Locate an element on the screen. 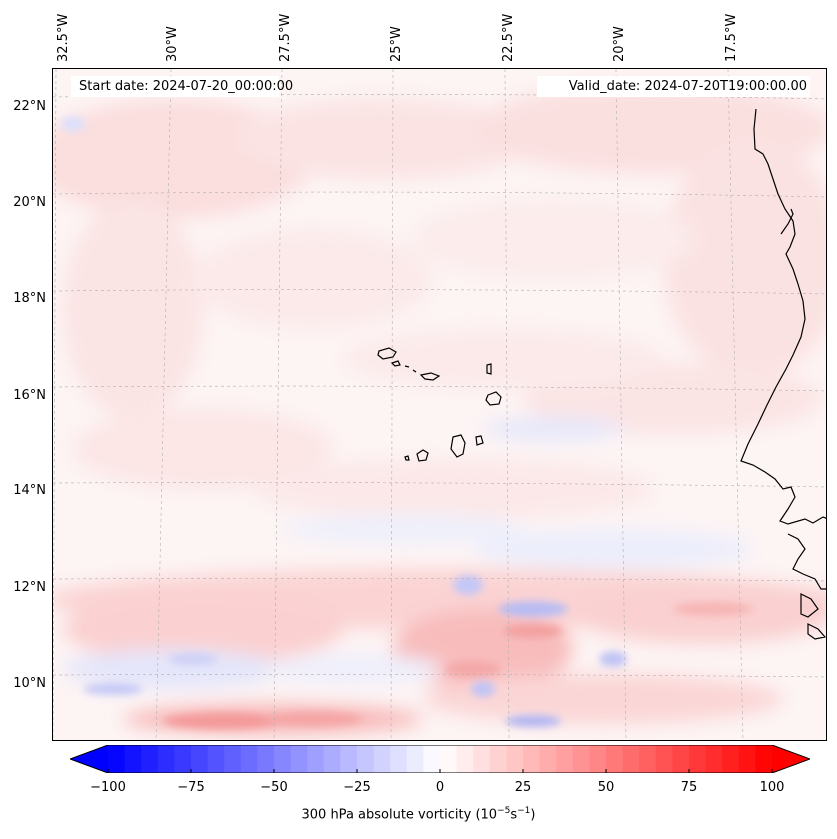 This screenshot has width=837, height=839. colorbar-title: 300 hPa absolute vorticity (10−5s−1) is located at coordinates (418, 814).